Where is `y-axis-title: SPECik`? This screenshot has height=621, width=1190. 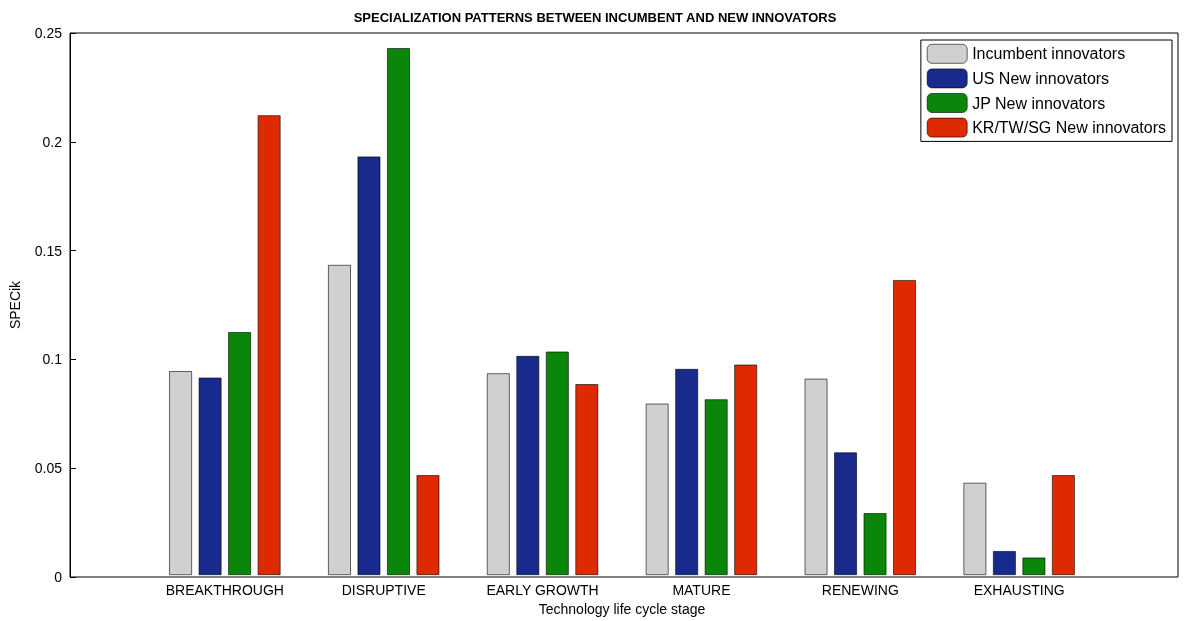
y-axis-title: SPECik is located at coordinates (15, 304).